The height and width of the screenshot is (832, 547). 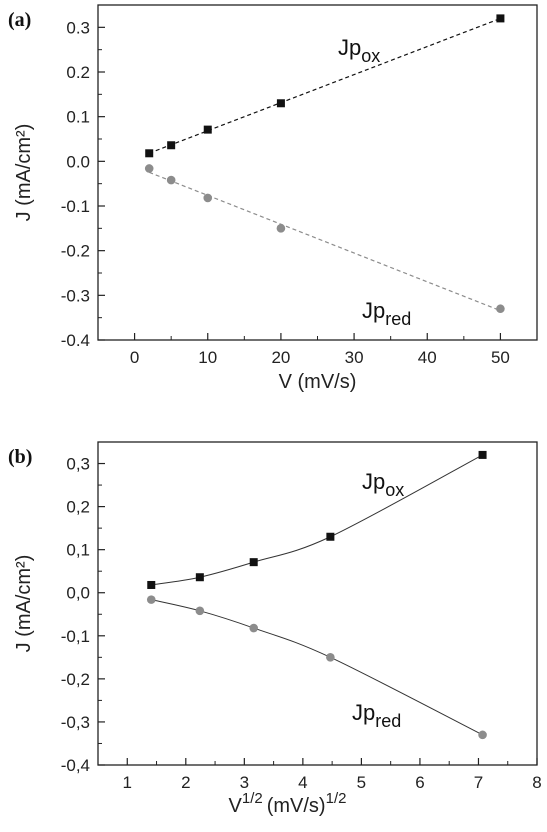 I want to click on x-axis-label: V (mV/s), so click(x=318, y=382).